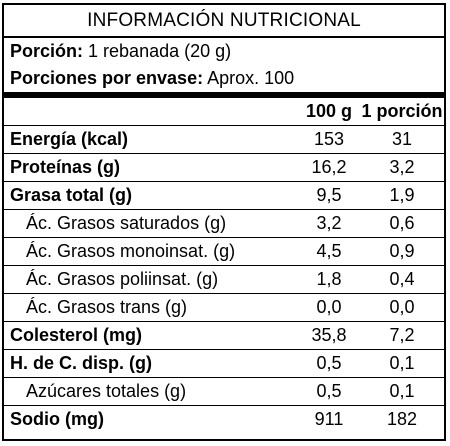  Describe the element at coordinates (402, 251) in the screenshot. I see `nutrient-value-per-serving: 0,9` at that location.